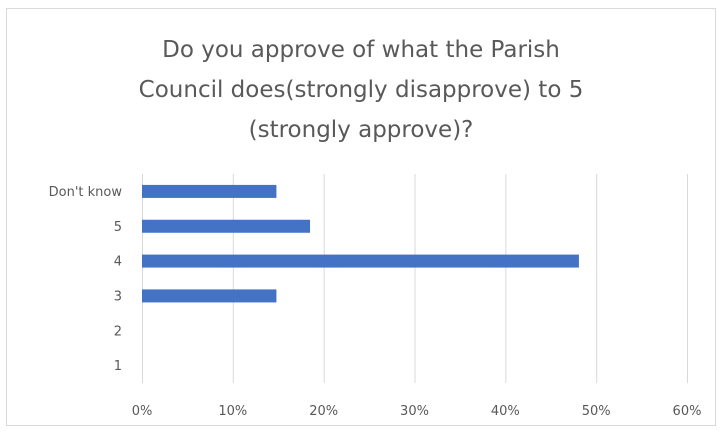 Image resolution: width=722 pixels, height=434 pixels. What do you see at coordinates (361, 50) in the screenshot?
I see `chart-title-line-1: Do you approve of what the Parish` at bounding box center [361, 50].